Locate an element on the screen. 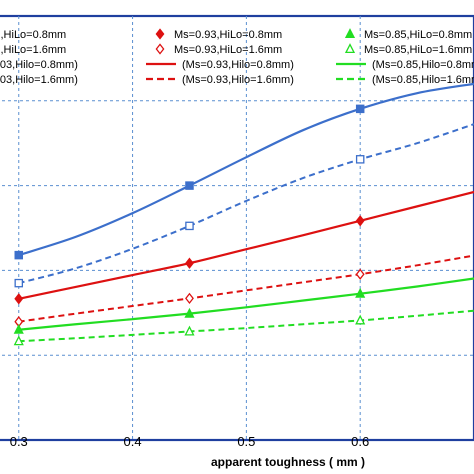  legend-label: (Ms=1.03,Hilo=0.8mm) is located at coordinates (39, 65).